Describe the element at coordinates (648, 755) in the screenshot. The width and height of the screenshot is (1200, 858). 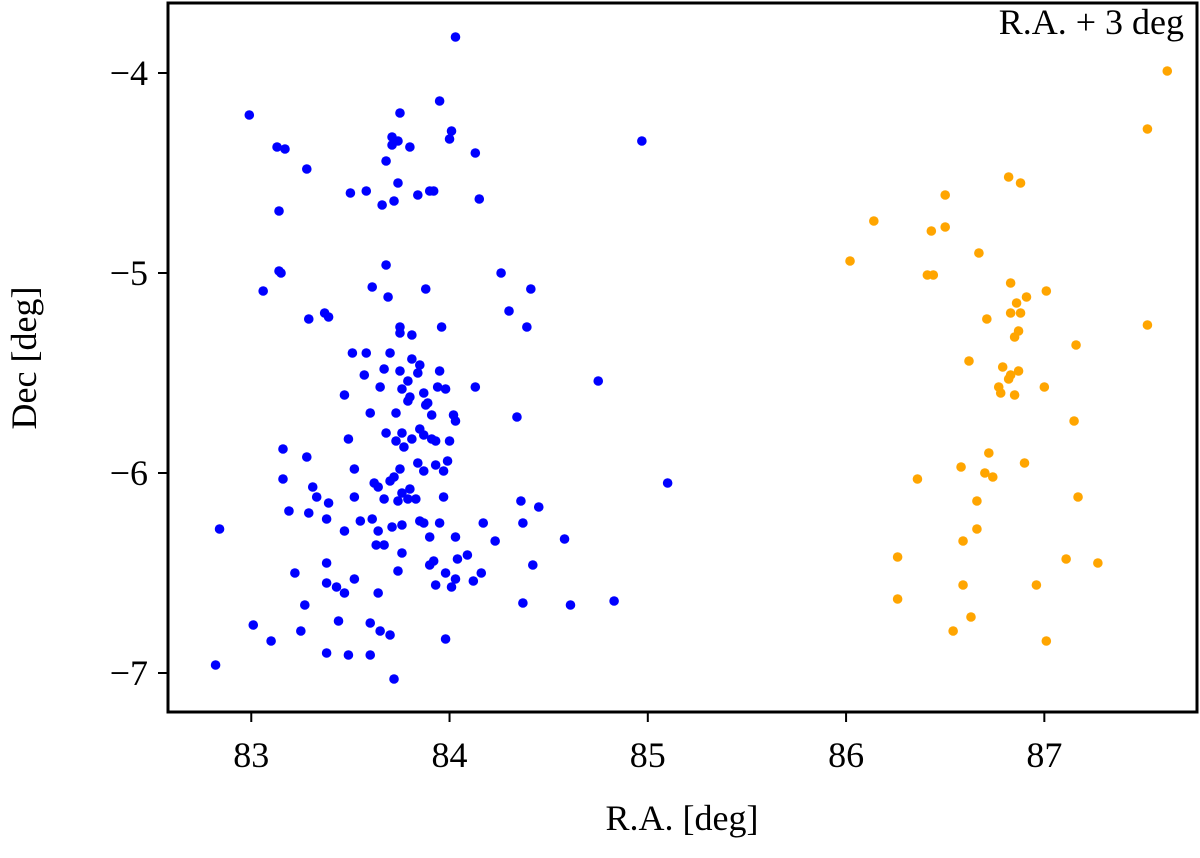
I see `x-tick-label: 85` at that location.